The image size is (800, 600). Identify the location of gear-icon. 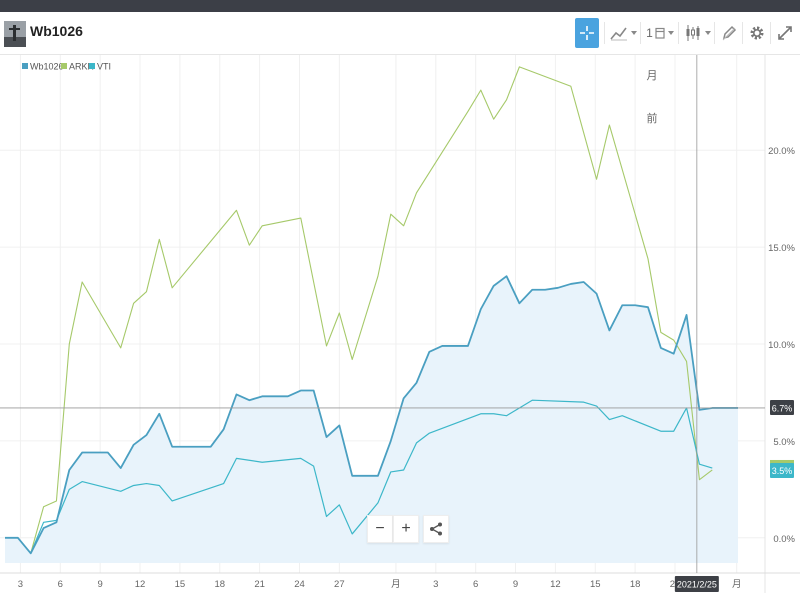
(757, 33).